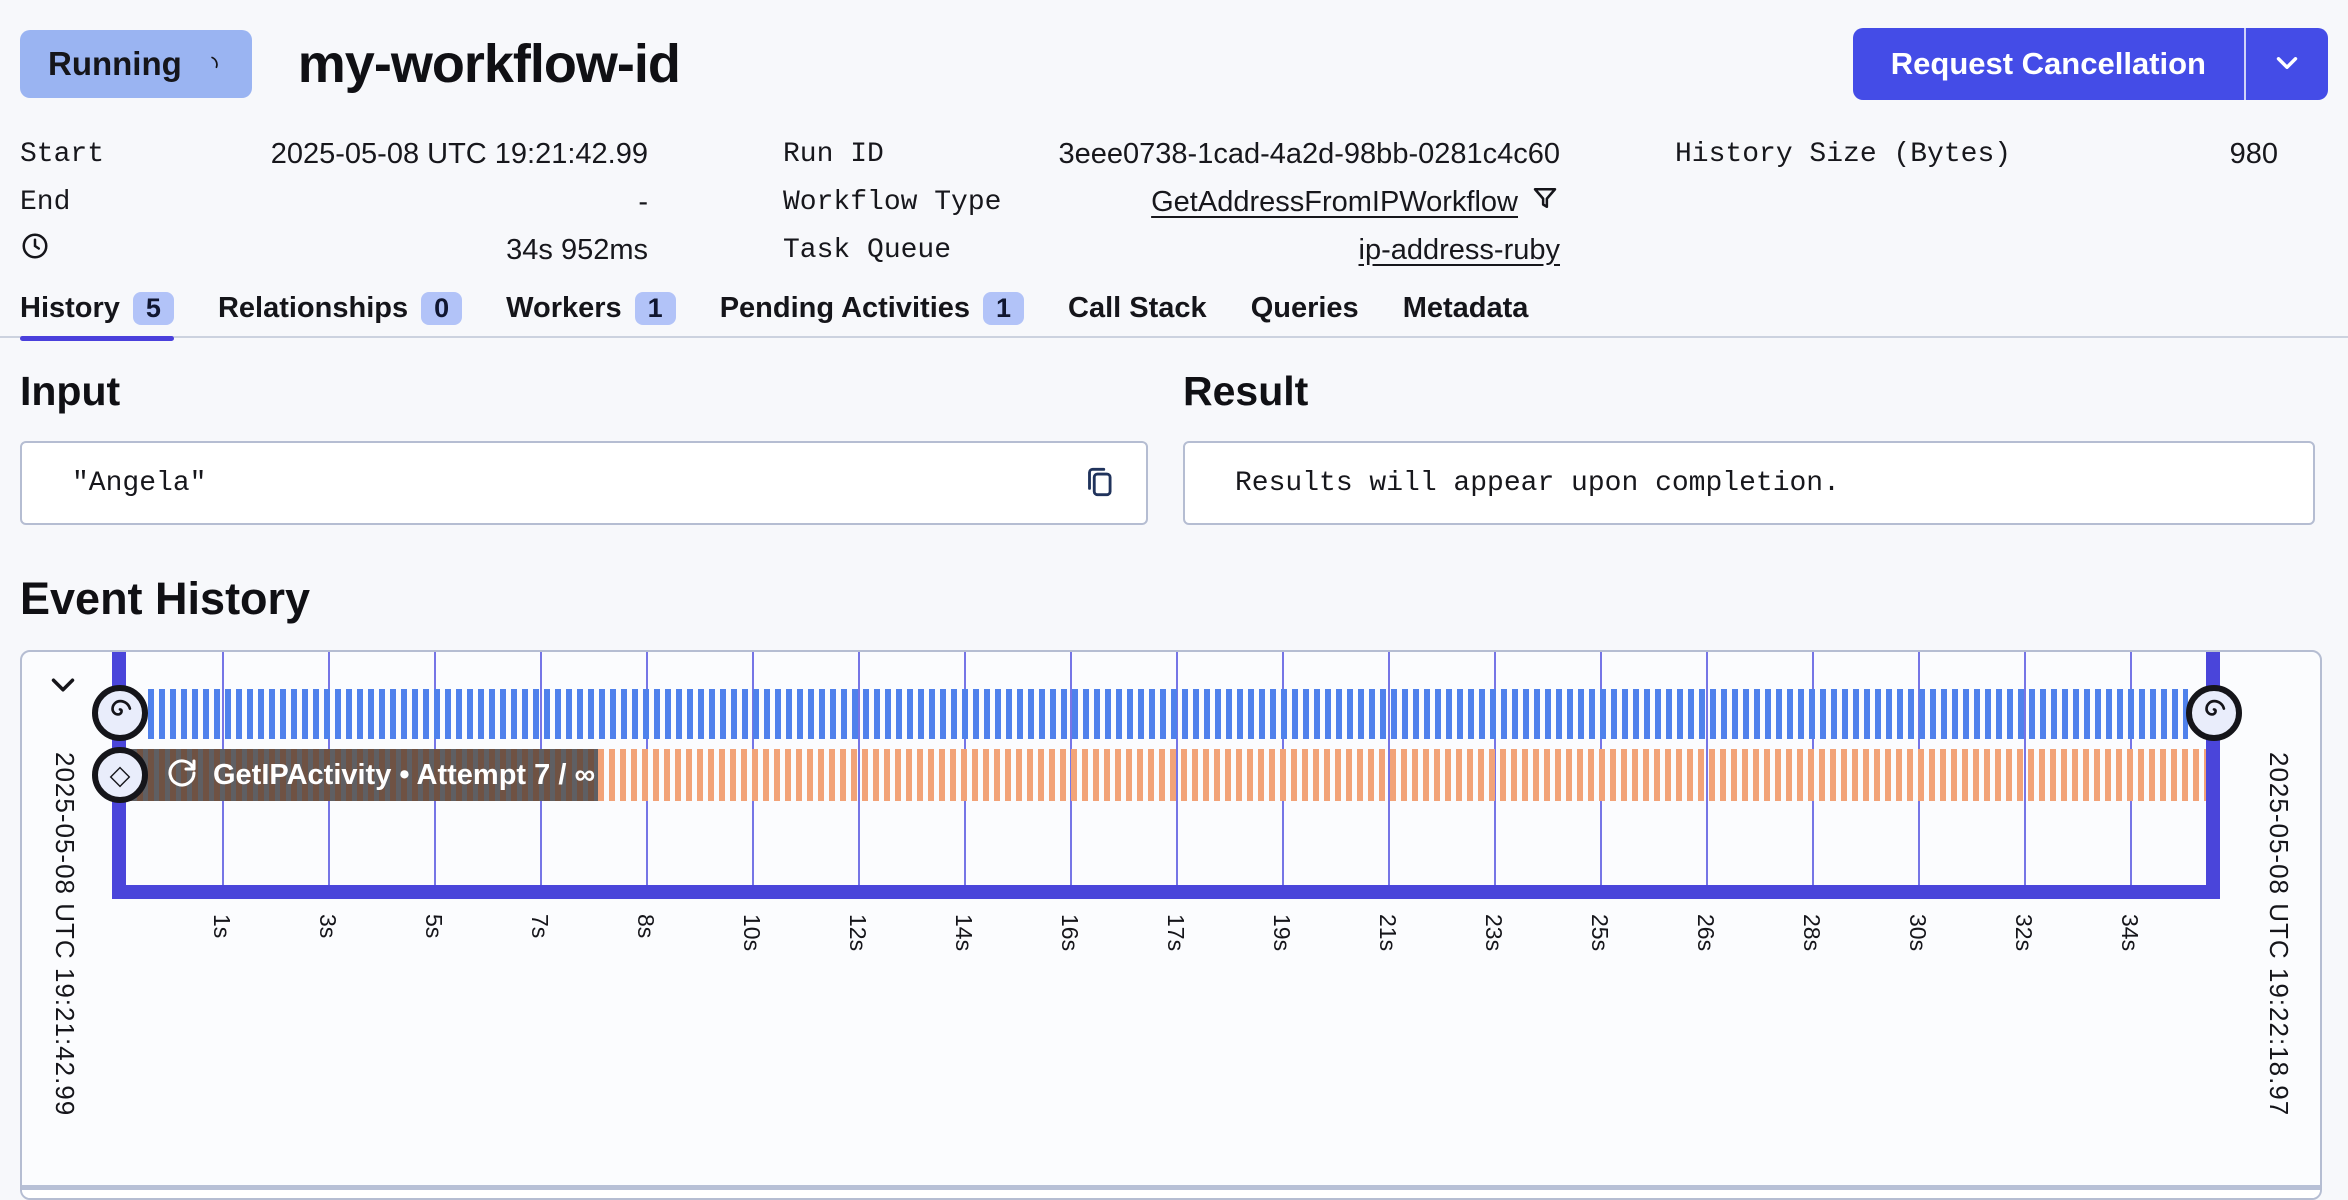  What do you see at coordinates (70, 308) in the screenshot?
I see `tab-label: History` at bounding box center [70, 308].